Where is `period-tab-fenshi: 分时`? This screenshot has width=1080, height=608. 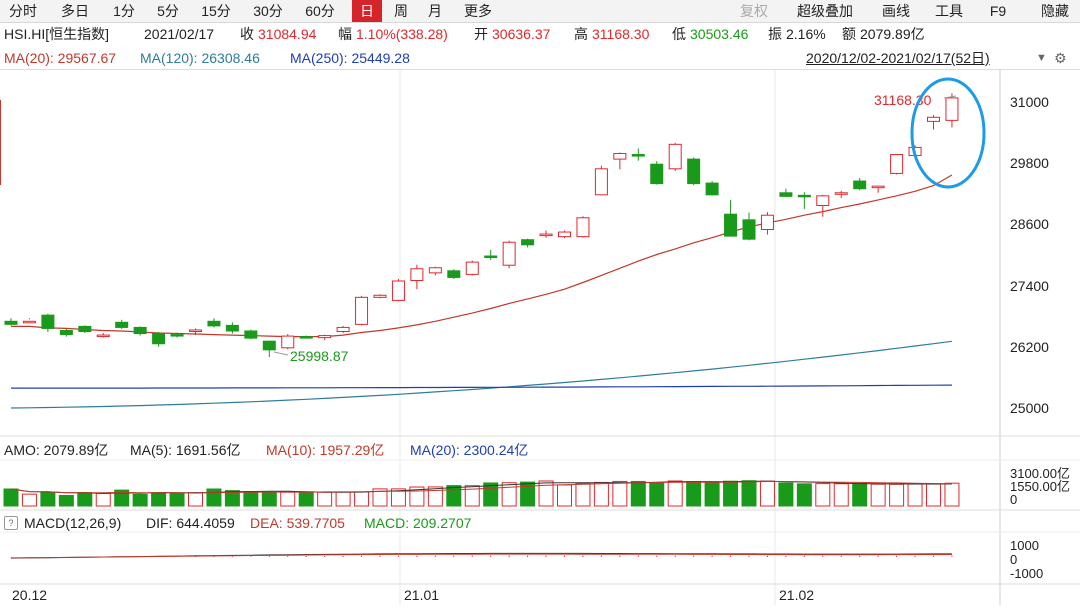 period-tab-fenshi: 分时 is located at coordinates (23, 11).